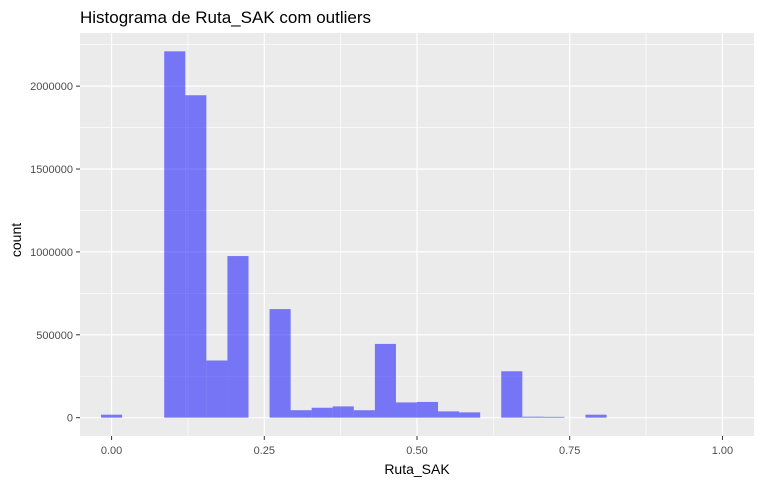  I want to click on x-tick-label: 0.50, so click(416, 451).